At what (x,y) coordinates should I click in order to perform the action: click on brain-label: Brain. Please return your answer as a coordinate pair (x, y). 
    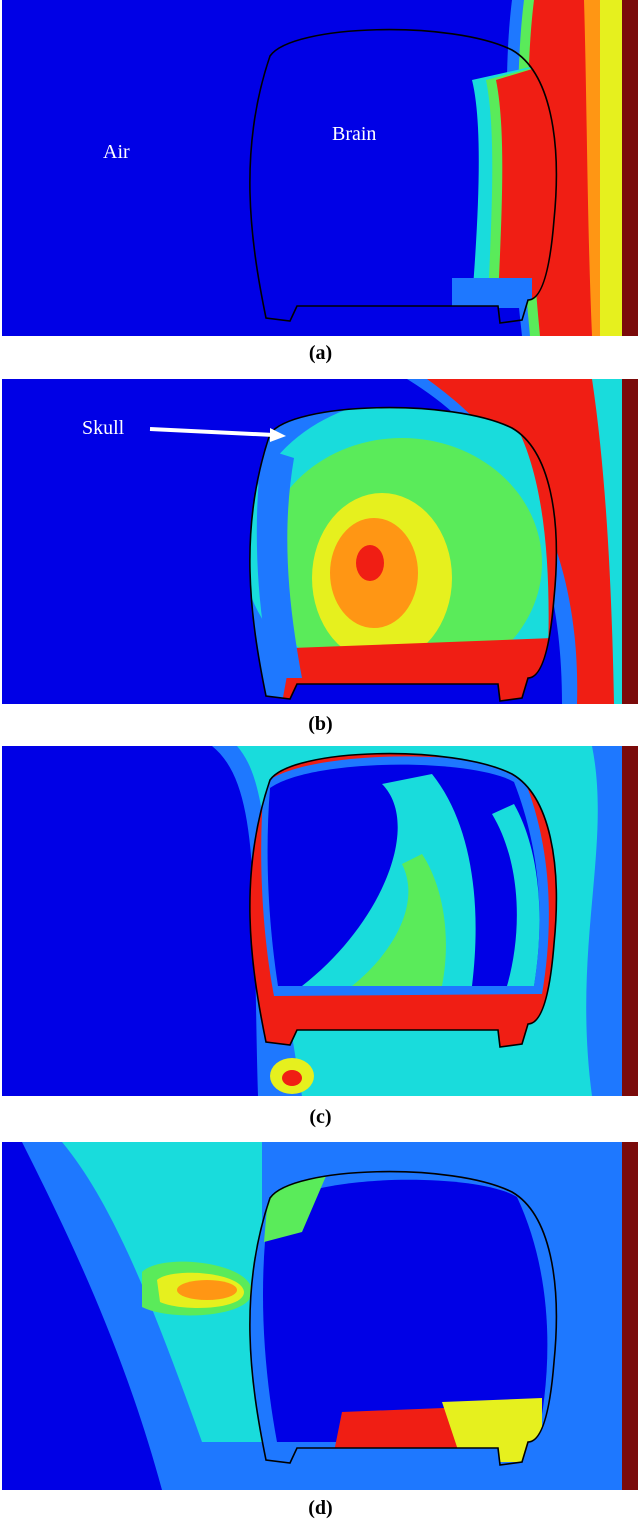
    Looking at the image, I should click on (354, 134).